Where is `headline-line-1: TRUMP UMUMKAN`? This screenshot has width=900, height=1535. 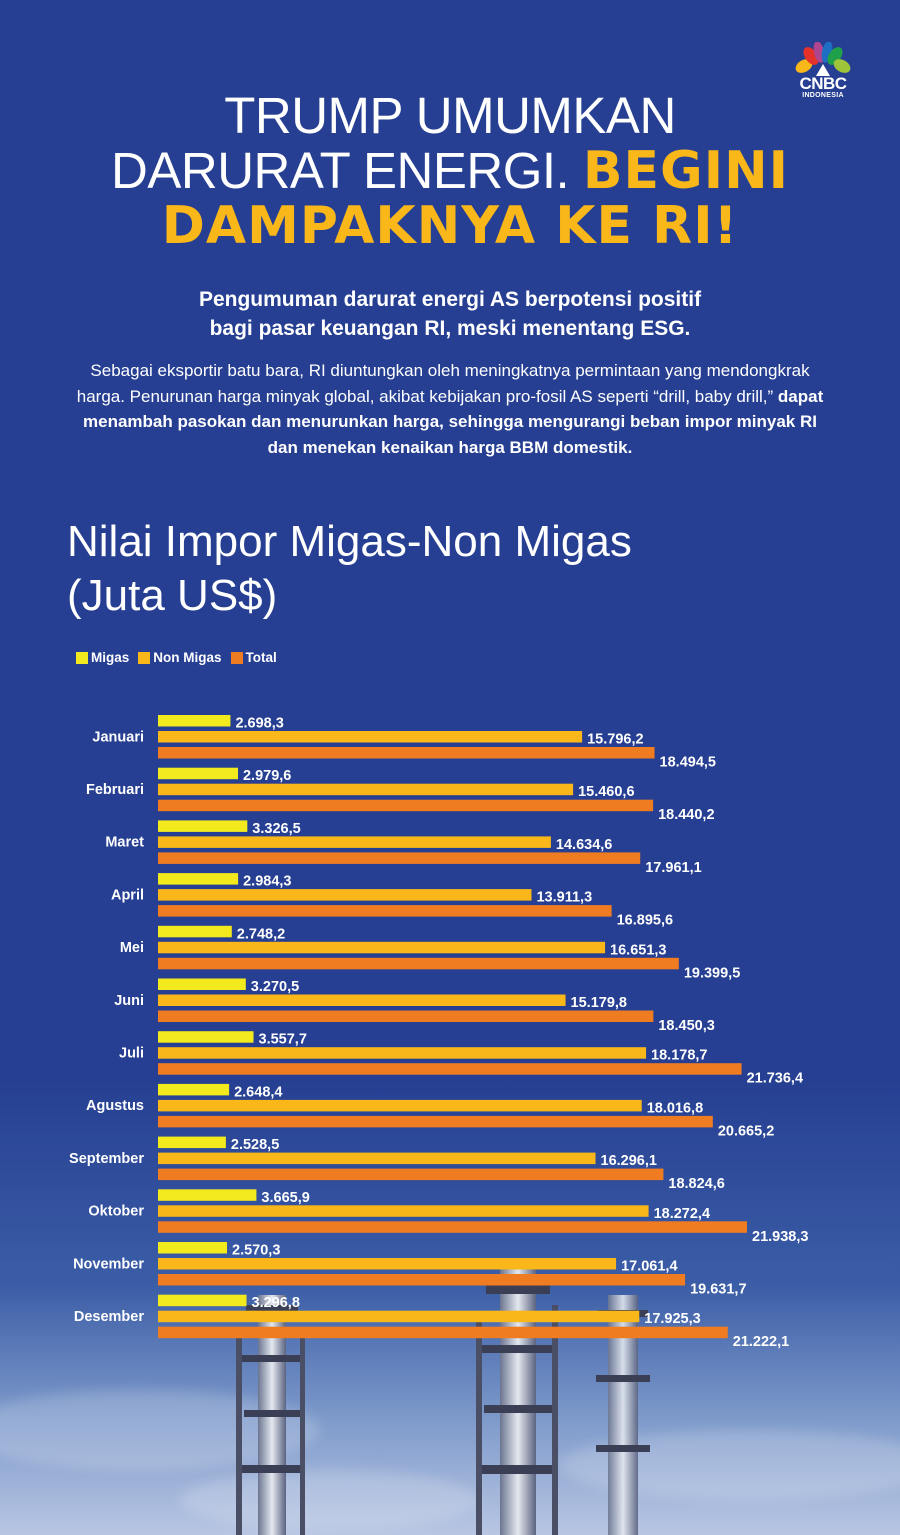
headline-line-1: TRUMP UMUMKAN is located at coordinates (450, 115).